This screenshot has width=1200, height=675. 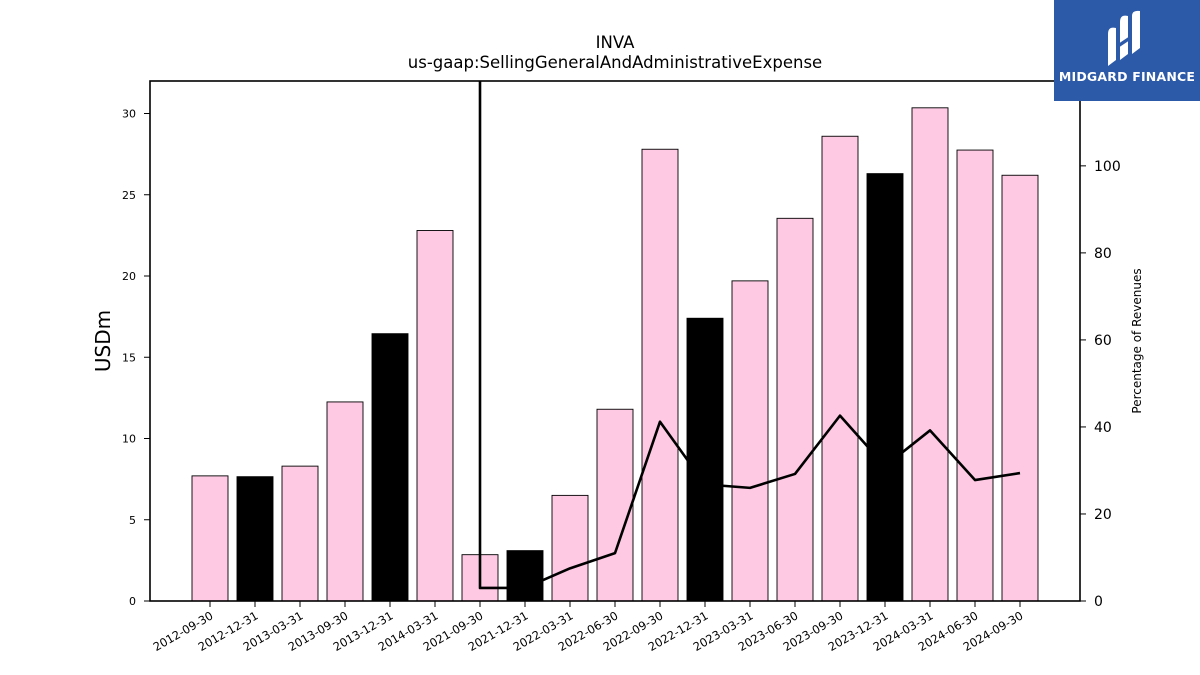 I want to click on y-tick-label: 0, so click(x=132, y=601).